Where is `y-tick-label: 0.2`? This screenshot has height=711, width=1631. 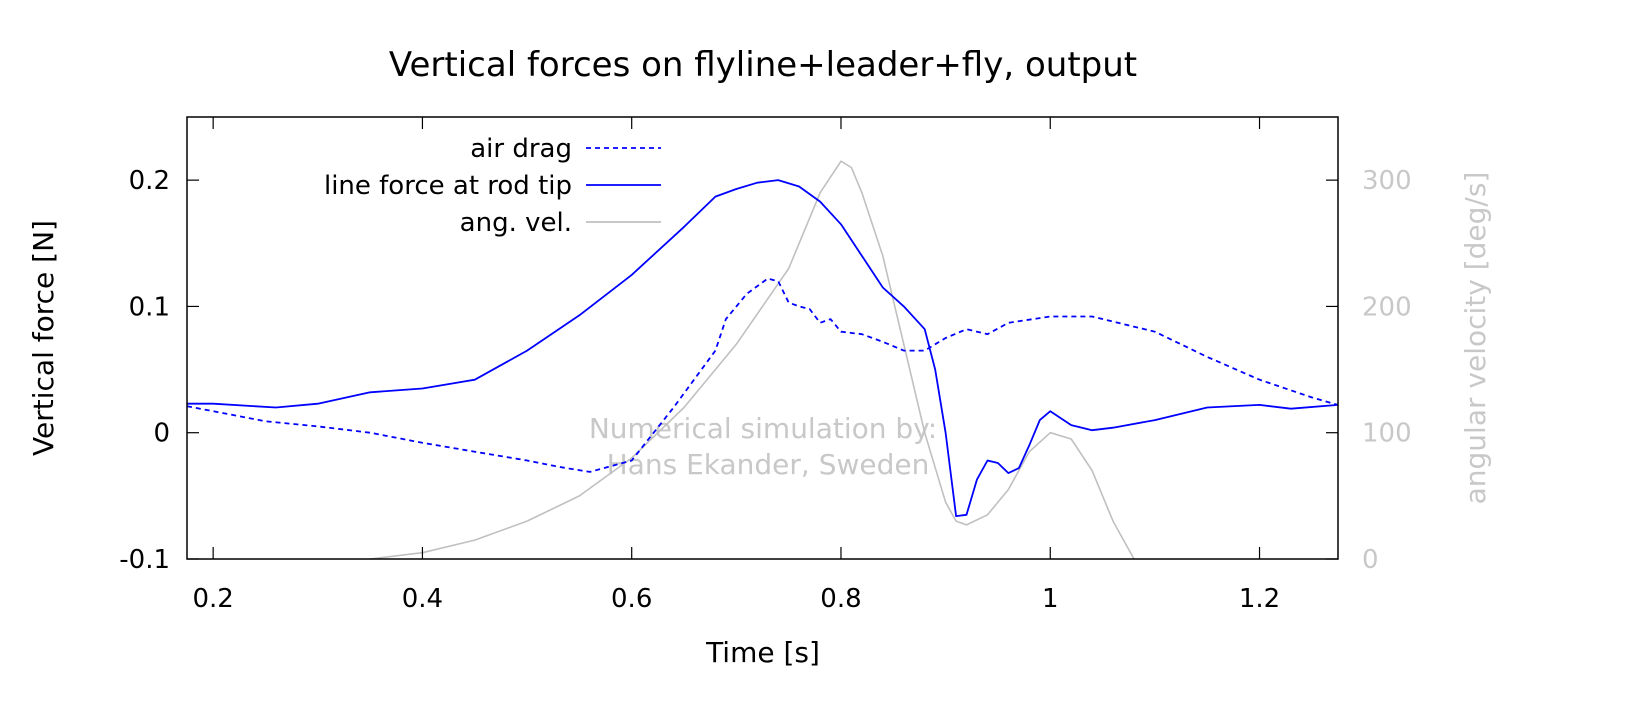
y-tick-label: 0.2 is located at coordinates (149, 181).